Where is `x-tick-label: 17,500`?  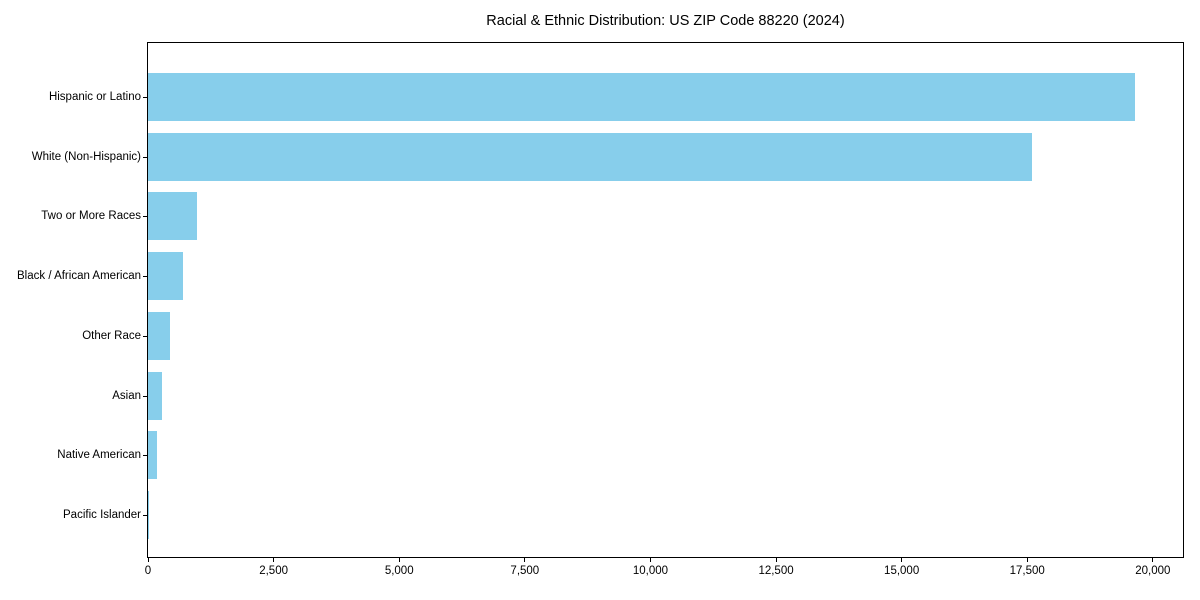 x-tick-label: 17,500 is located at coordinates (1027, 571).